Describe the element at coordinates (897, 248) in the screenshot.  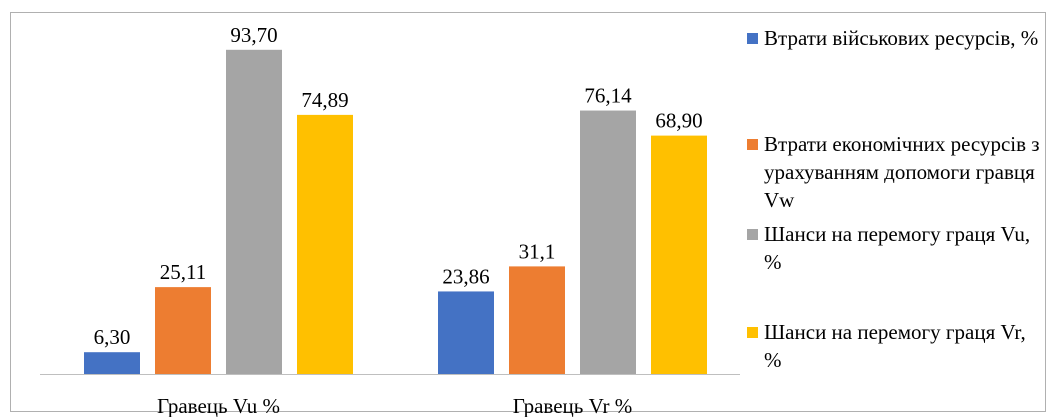
I see `legend-label: Шанси на перемогу граця Vu, %` at that location.